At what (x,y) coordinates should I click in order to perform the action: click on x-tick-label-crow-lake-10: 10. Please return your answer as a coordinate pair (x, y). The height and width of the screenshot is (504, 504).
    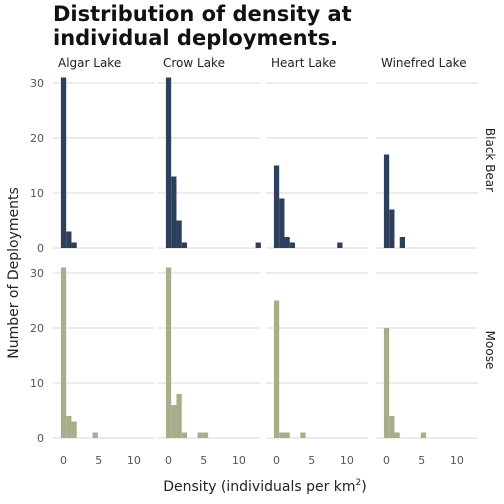
    Looking at the image, I should click on (239, 460).